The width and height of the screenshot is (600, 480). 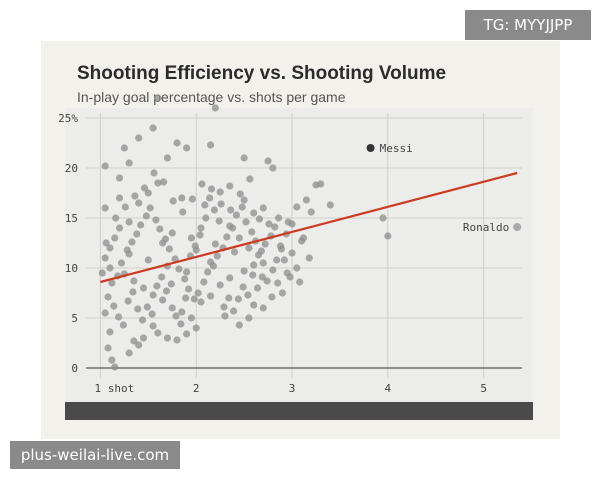 I want to click on watermark-telegram: TG: MYYJJPP, so click(x=528, y=25).